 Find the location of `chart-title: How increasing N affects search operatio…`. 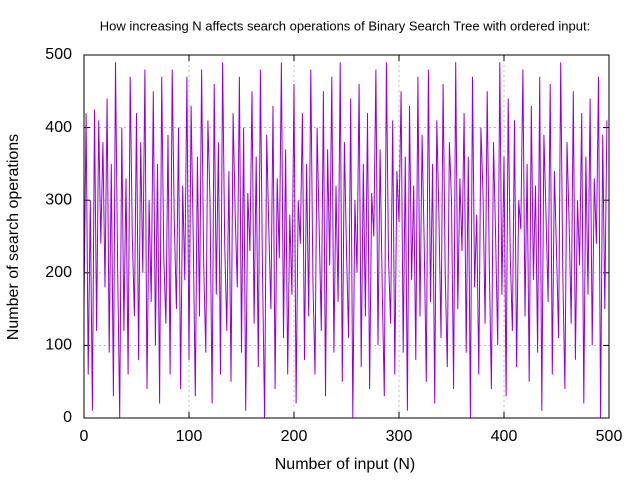

chart-title: How increasing N affects search operatio… is located at coordinates (345, 25).